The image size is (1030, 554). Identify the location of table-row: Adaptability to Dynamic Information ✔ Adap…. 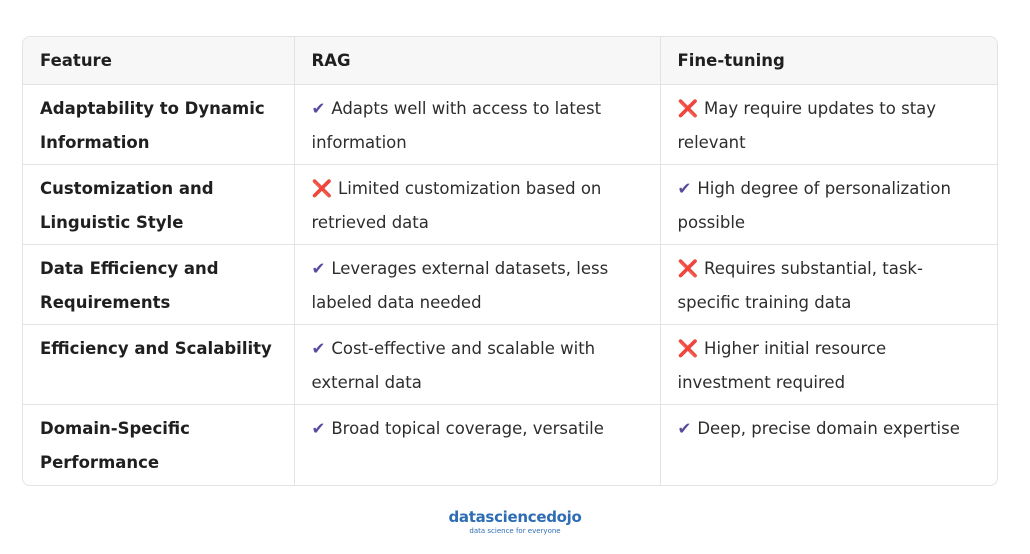
(510, 124).